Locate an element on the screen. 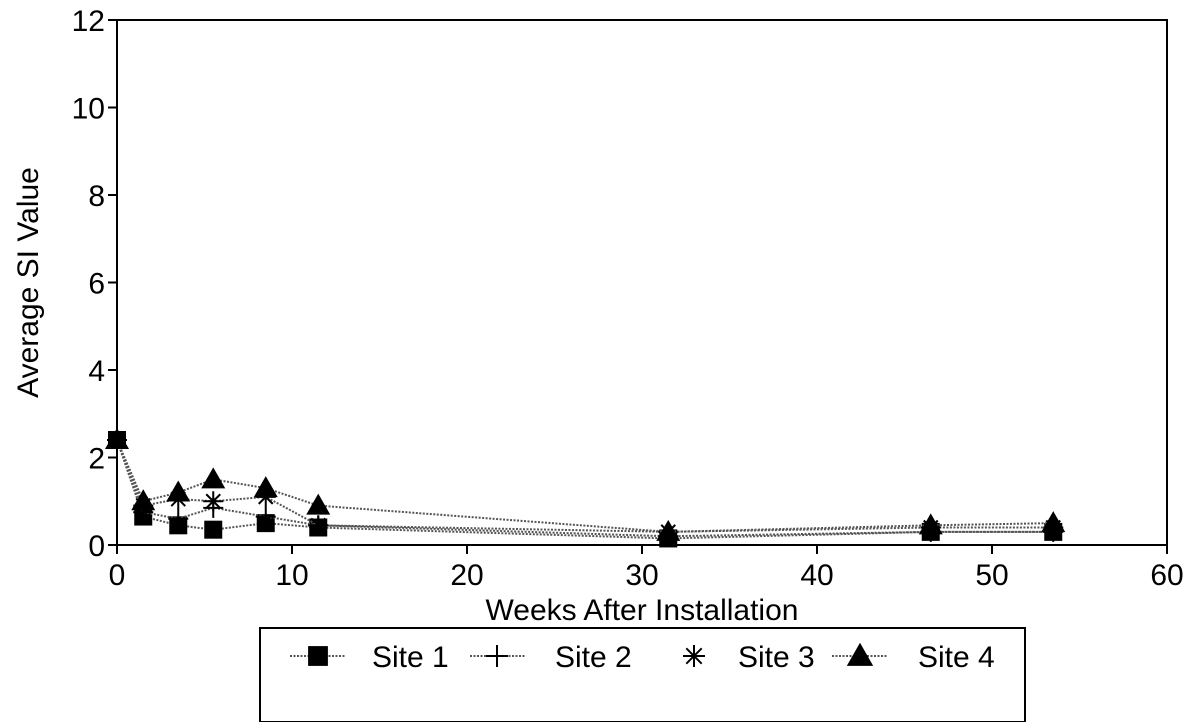 The width and height of the screenshot is (1201, 727). y-tick-label: 6 is located at coordinates (96, 284).